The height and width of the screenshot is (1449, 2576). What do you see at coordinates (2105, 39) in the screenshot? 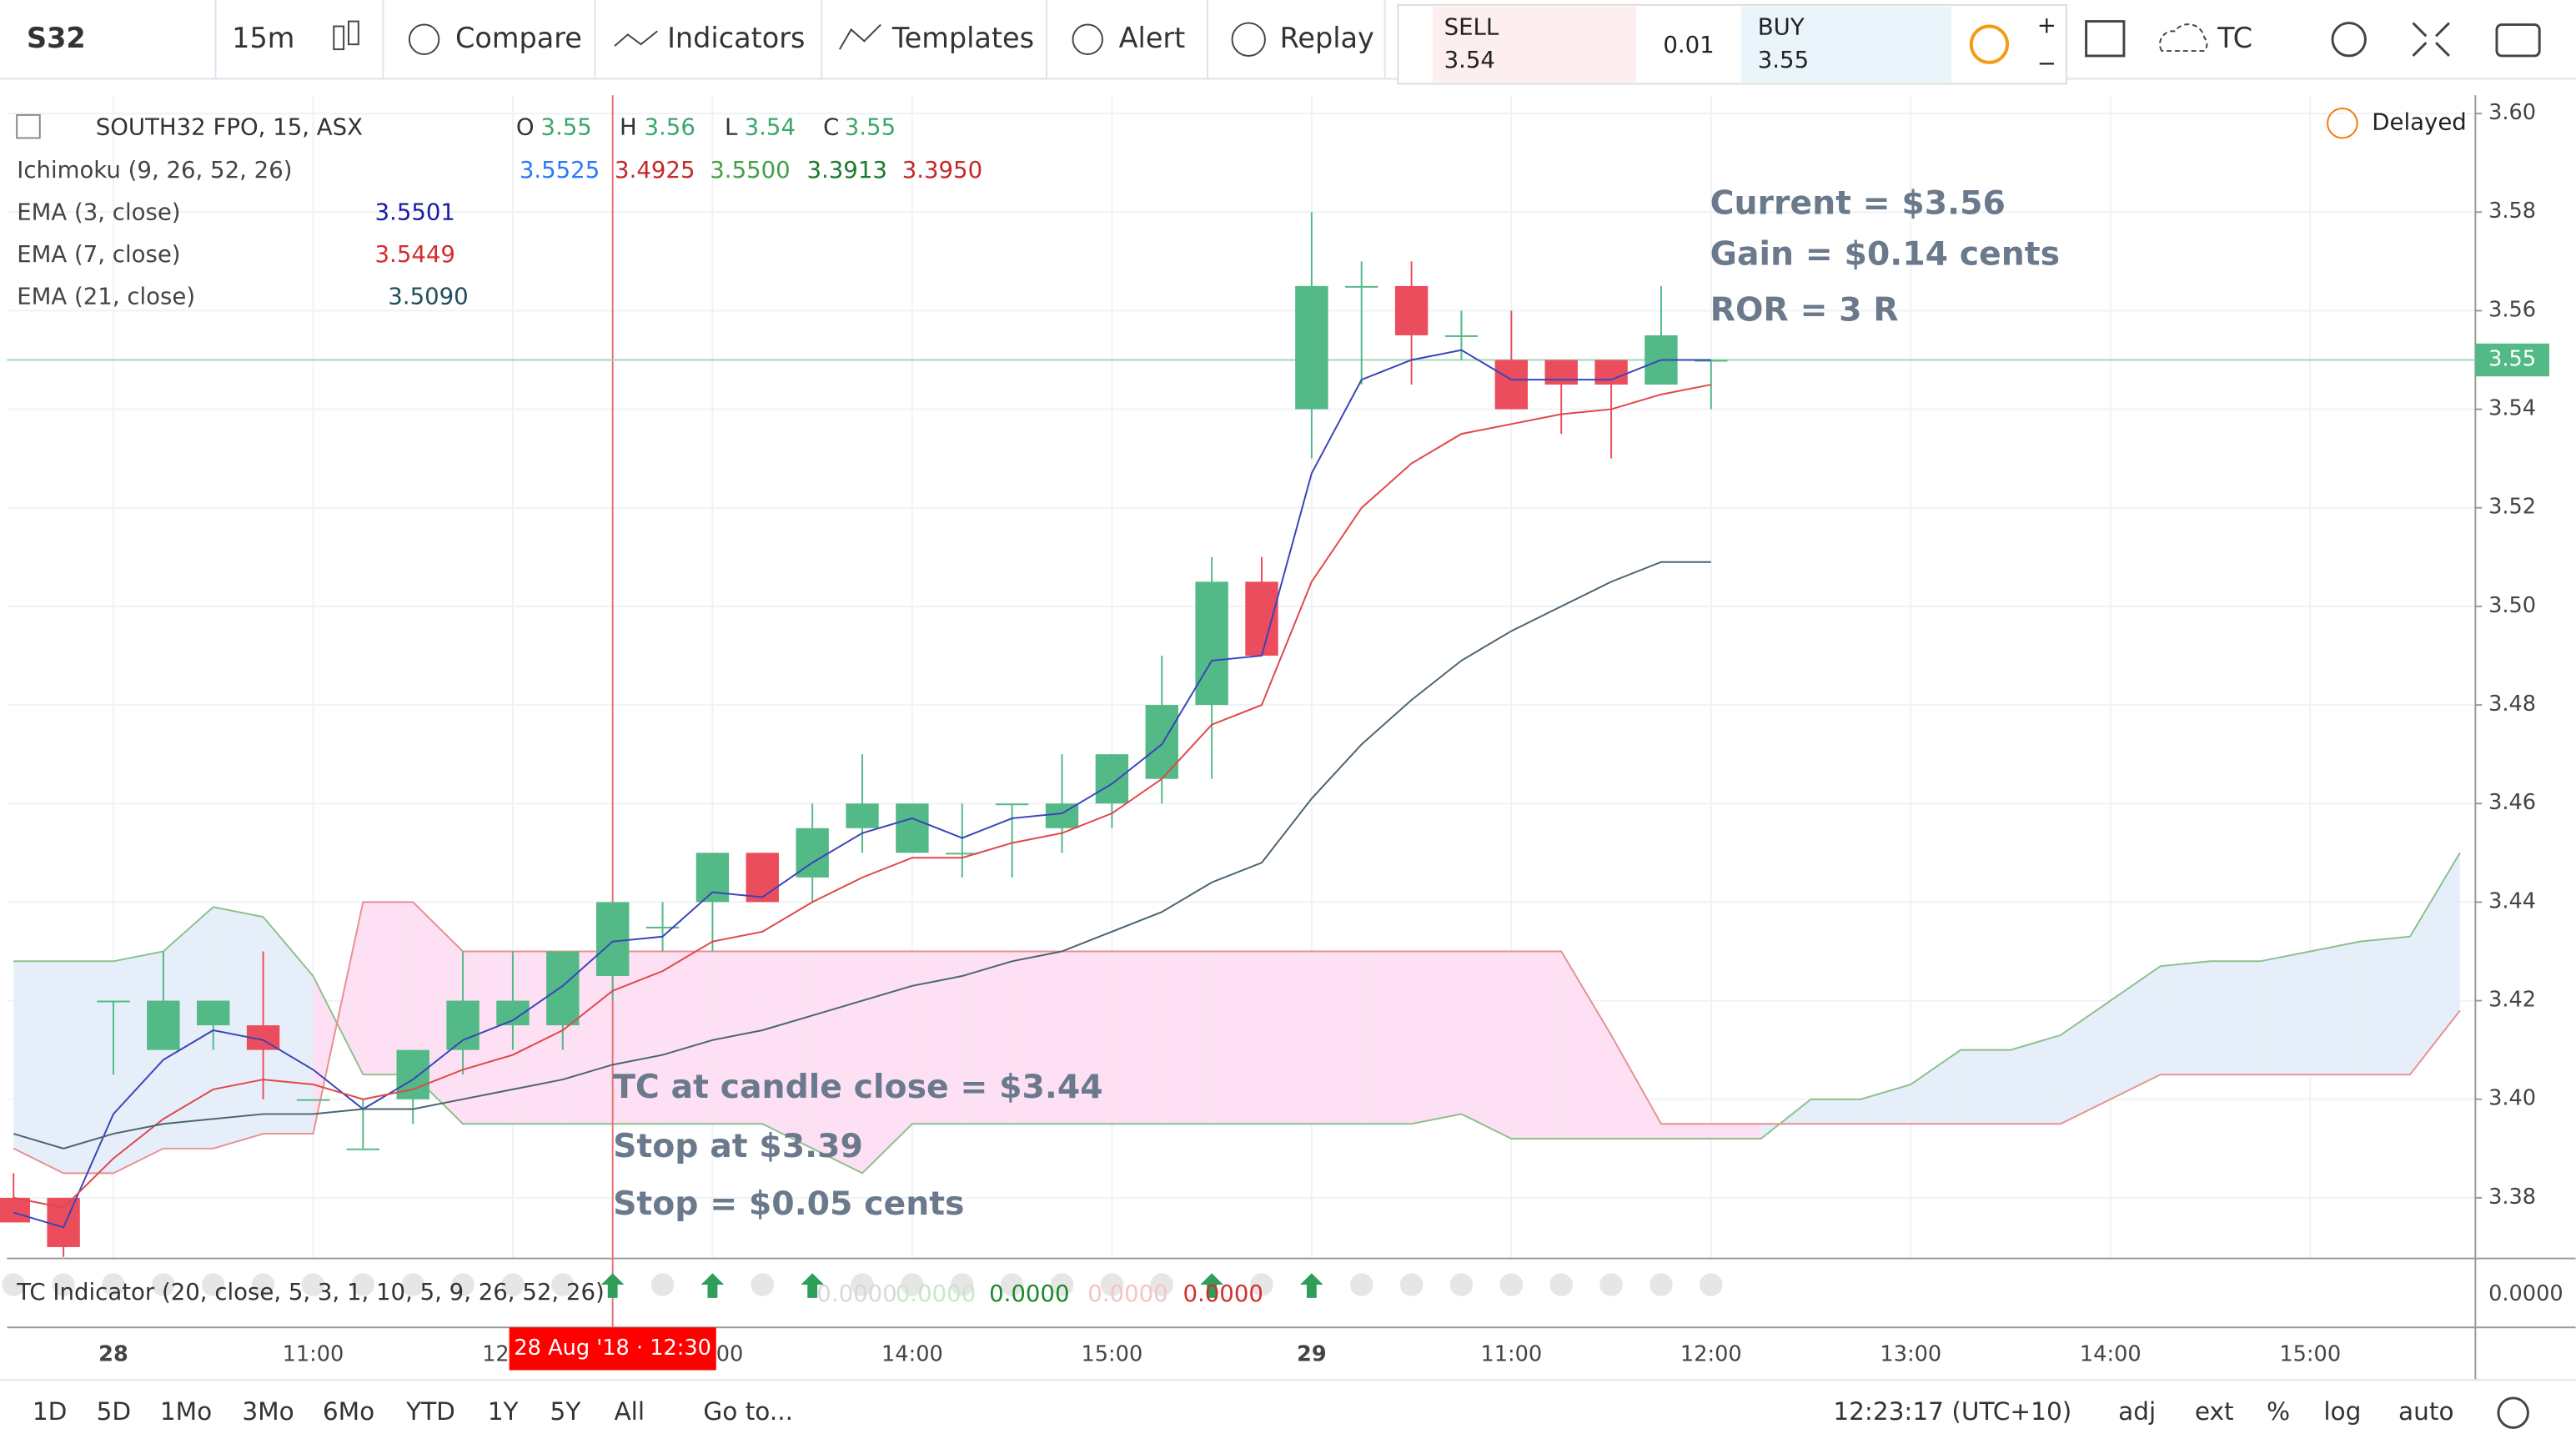
I see `layout-icon` at bounding box center [2105, 39].